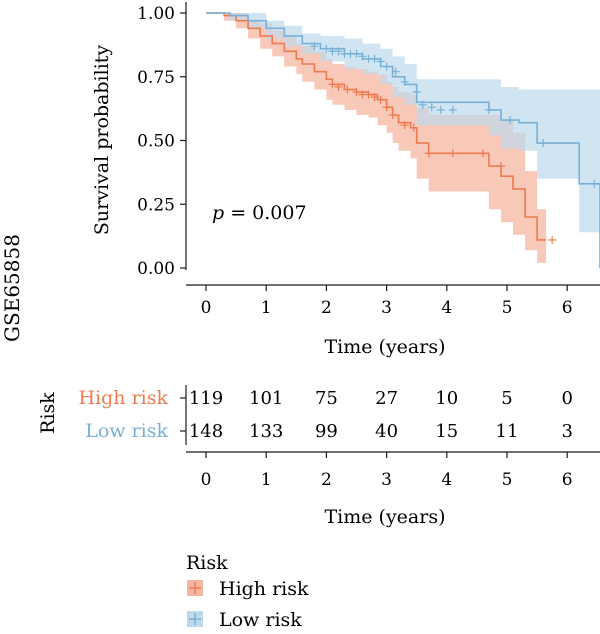  What do you see at coordinates (446, 480) in the screenshot?
I see `risk-x-tick-label: 4` at bounding box center [446, 480].